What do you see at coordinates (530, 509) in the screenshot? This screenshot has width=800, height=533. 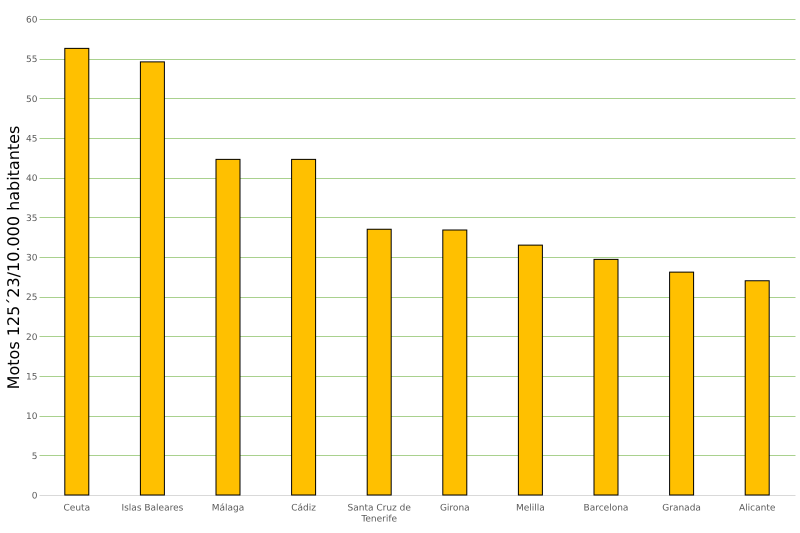 I see `x-tick-label: Melilla` at bounding box center [530, 509].